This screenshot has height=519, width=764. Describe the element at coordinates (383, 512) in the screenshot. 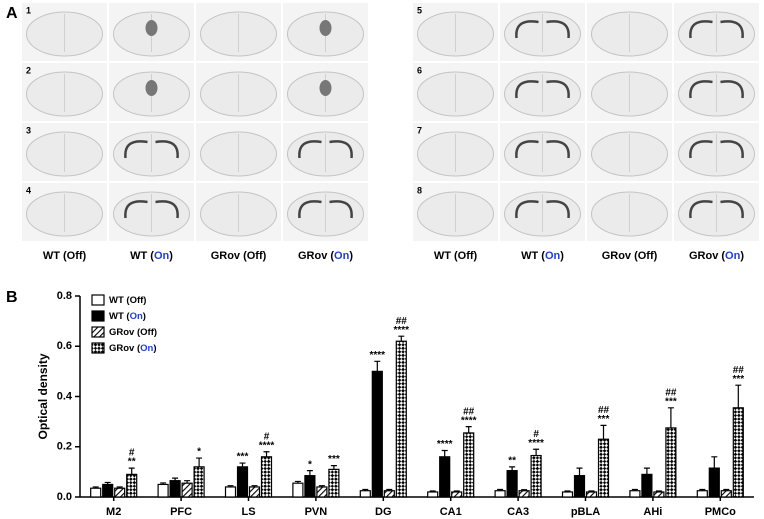

I see `x-tick-label: DG` at that location.